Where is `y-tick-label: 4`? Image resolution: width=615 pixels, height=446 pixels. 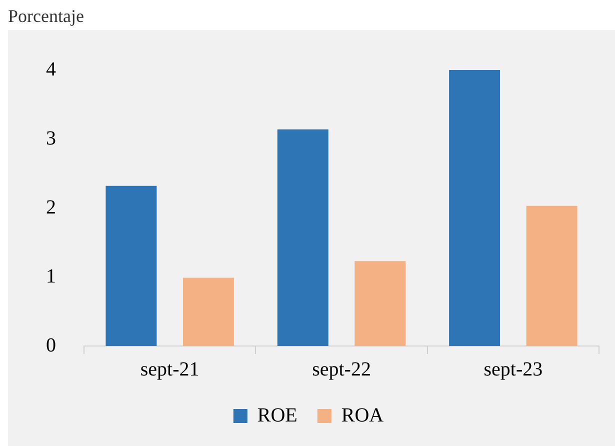
y-tick-label: 4 is located at coordinates (51, 69).